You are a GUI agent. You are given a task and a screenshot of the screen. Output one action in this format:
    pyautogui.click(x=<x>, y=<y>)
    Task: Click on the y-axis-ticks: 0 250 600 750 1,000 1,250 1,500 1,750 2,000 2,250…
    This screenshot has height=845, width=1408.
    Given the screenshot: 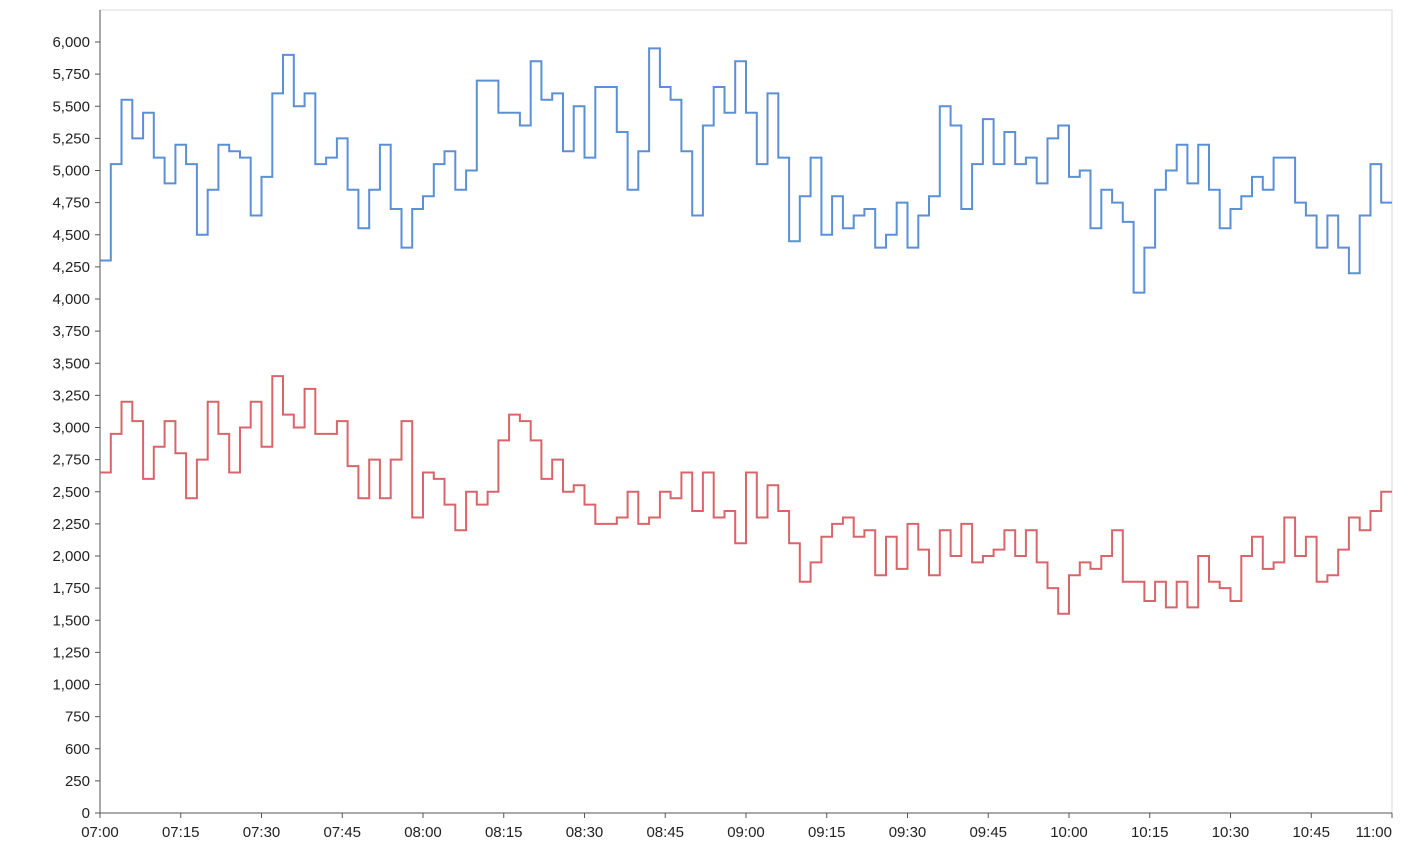 What is the action you would take?
    pyautogui.click(x=76, y=428)
    